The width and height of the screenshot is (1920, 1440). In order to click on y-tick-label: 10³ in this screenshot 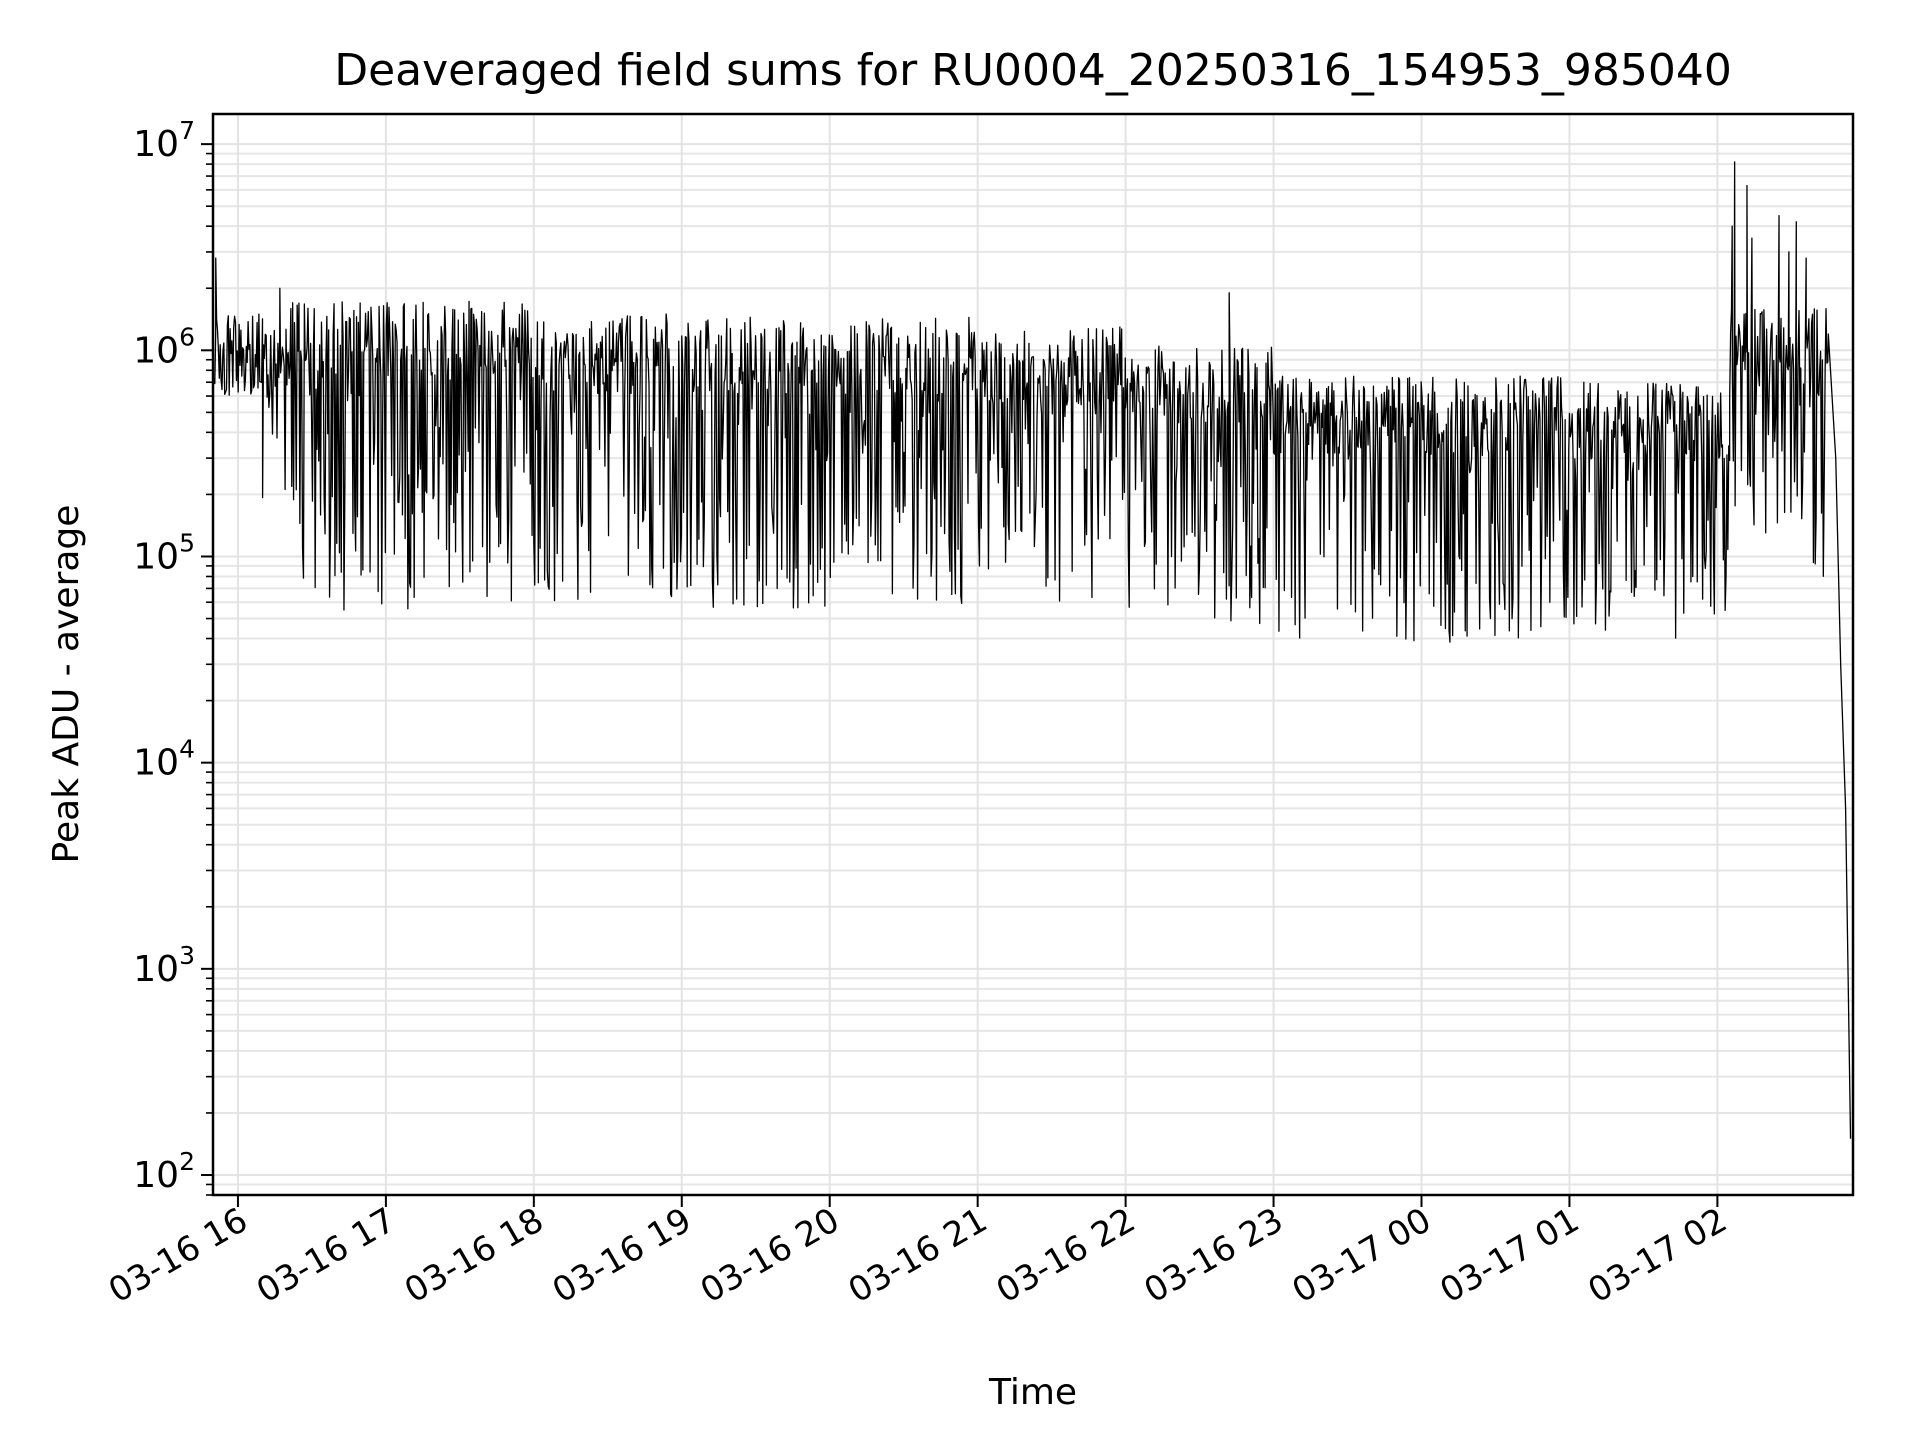, I will do `click(164, 965)`.